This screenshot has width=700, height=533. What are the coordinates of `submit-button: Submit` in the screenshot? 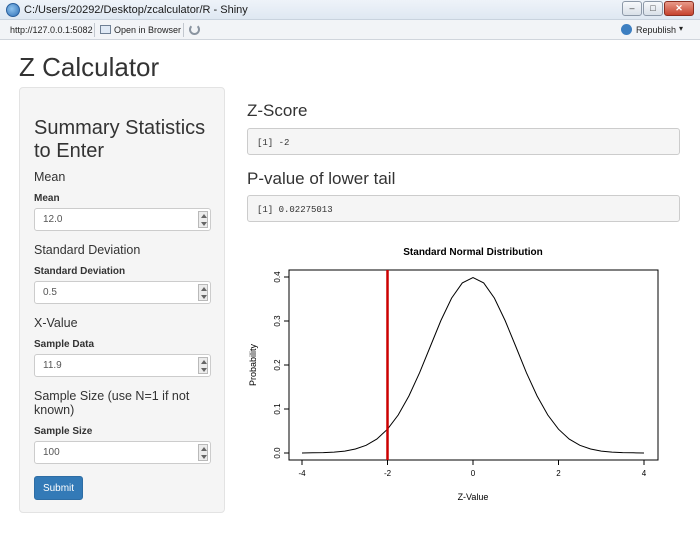 It's located at (58, 488).